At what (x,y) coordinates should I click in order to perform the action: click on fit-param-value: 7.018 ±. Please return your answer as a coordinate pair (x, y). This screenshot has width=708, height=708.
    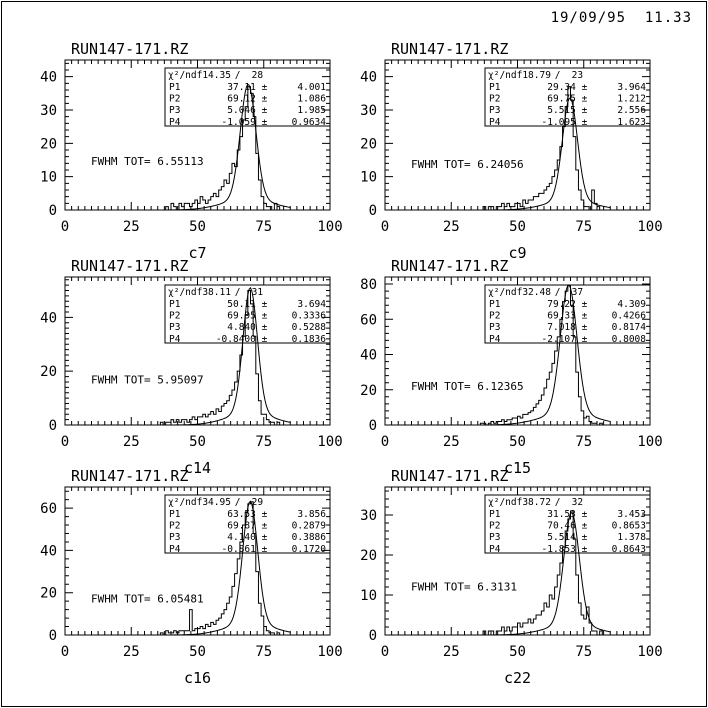
    Looking at the image, I should click on (567, 327).